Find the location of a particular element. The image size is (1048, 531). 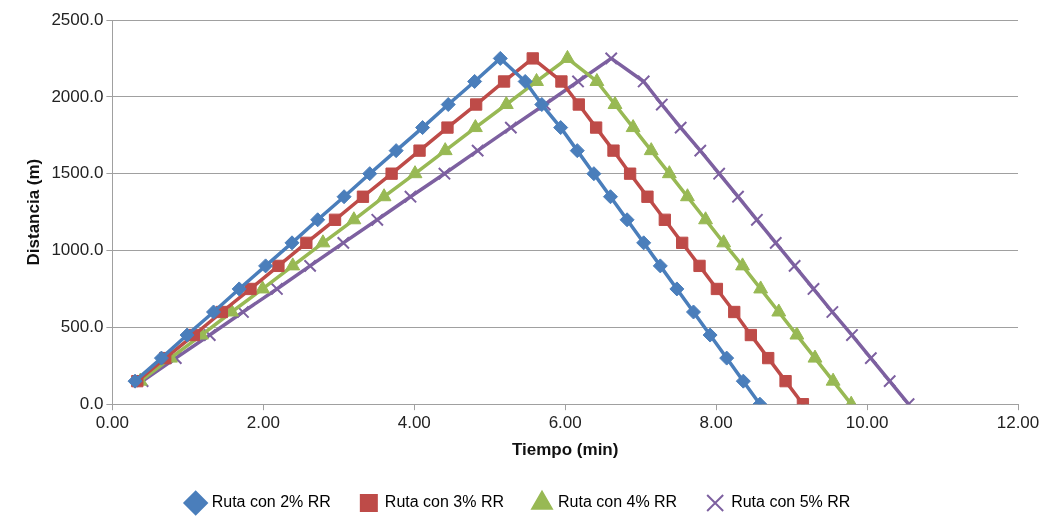

legend-label: Ruta con 3% RR is located at coordinates (444, 502).